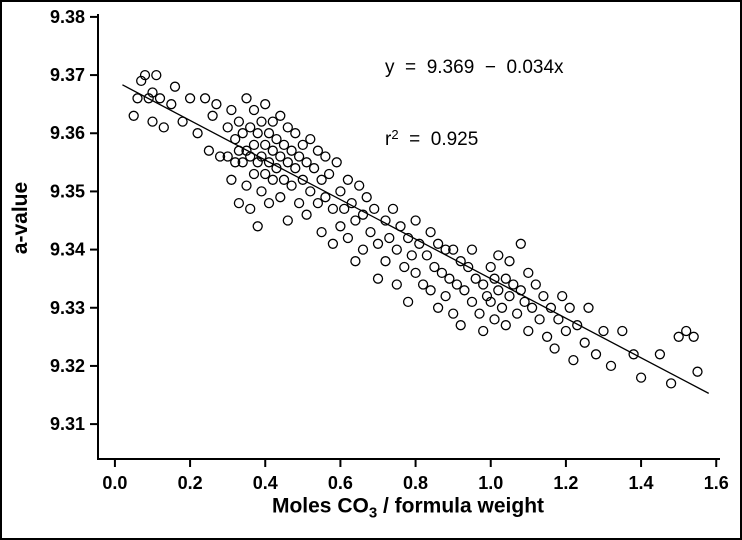  I want to click on svg-text: 0.8, so click(415, 483).